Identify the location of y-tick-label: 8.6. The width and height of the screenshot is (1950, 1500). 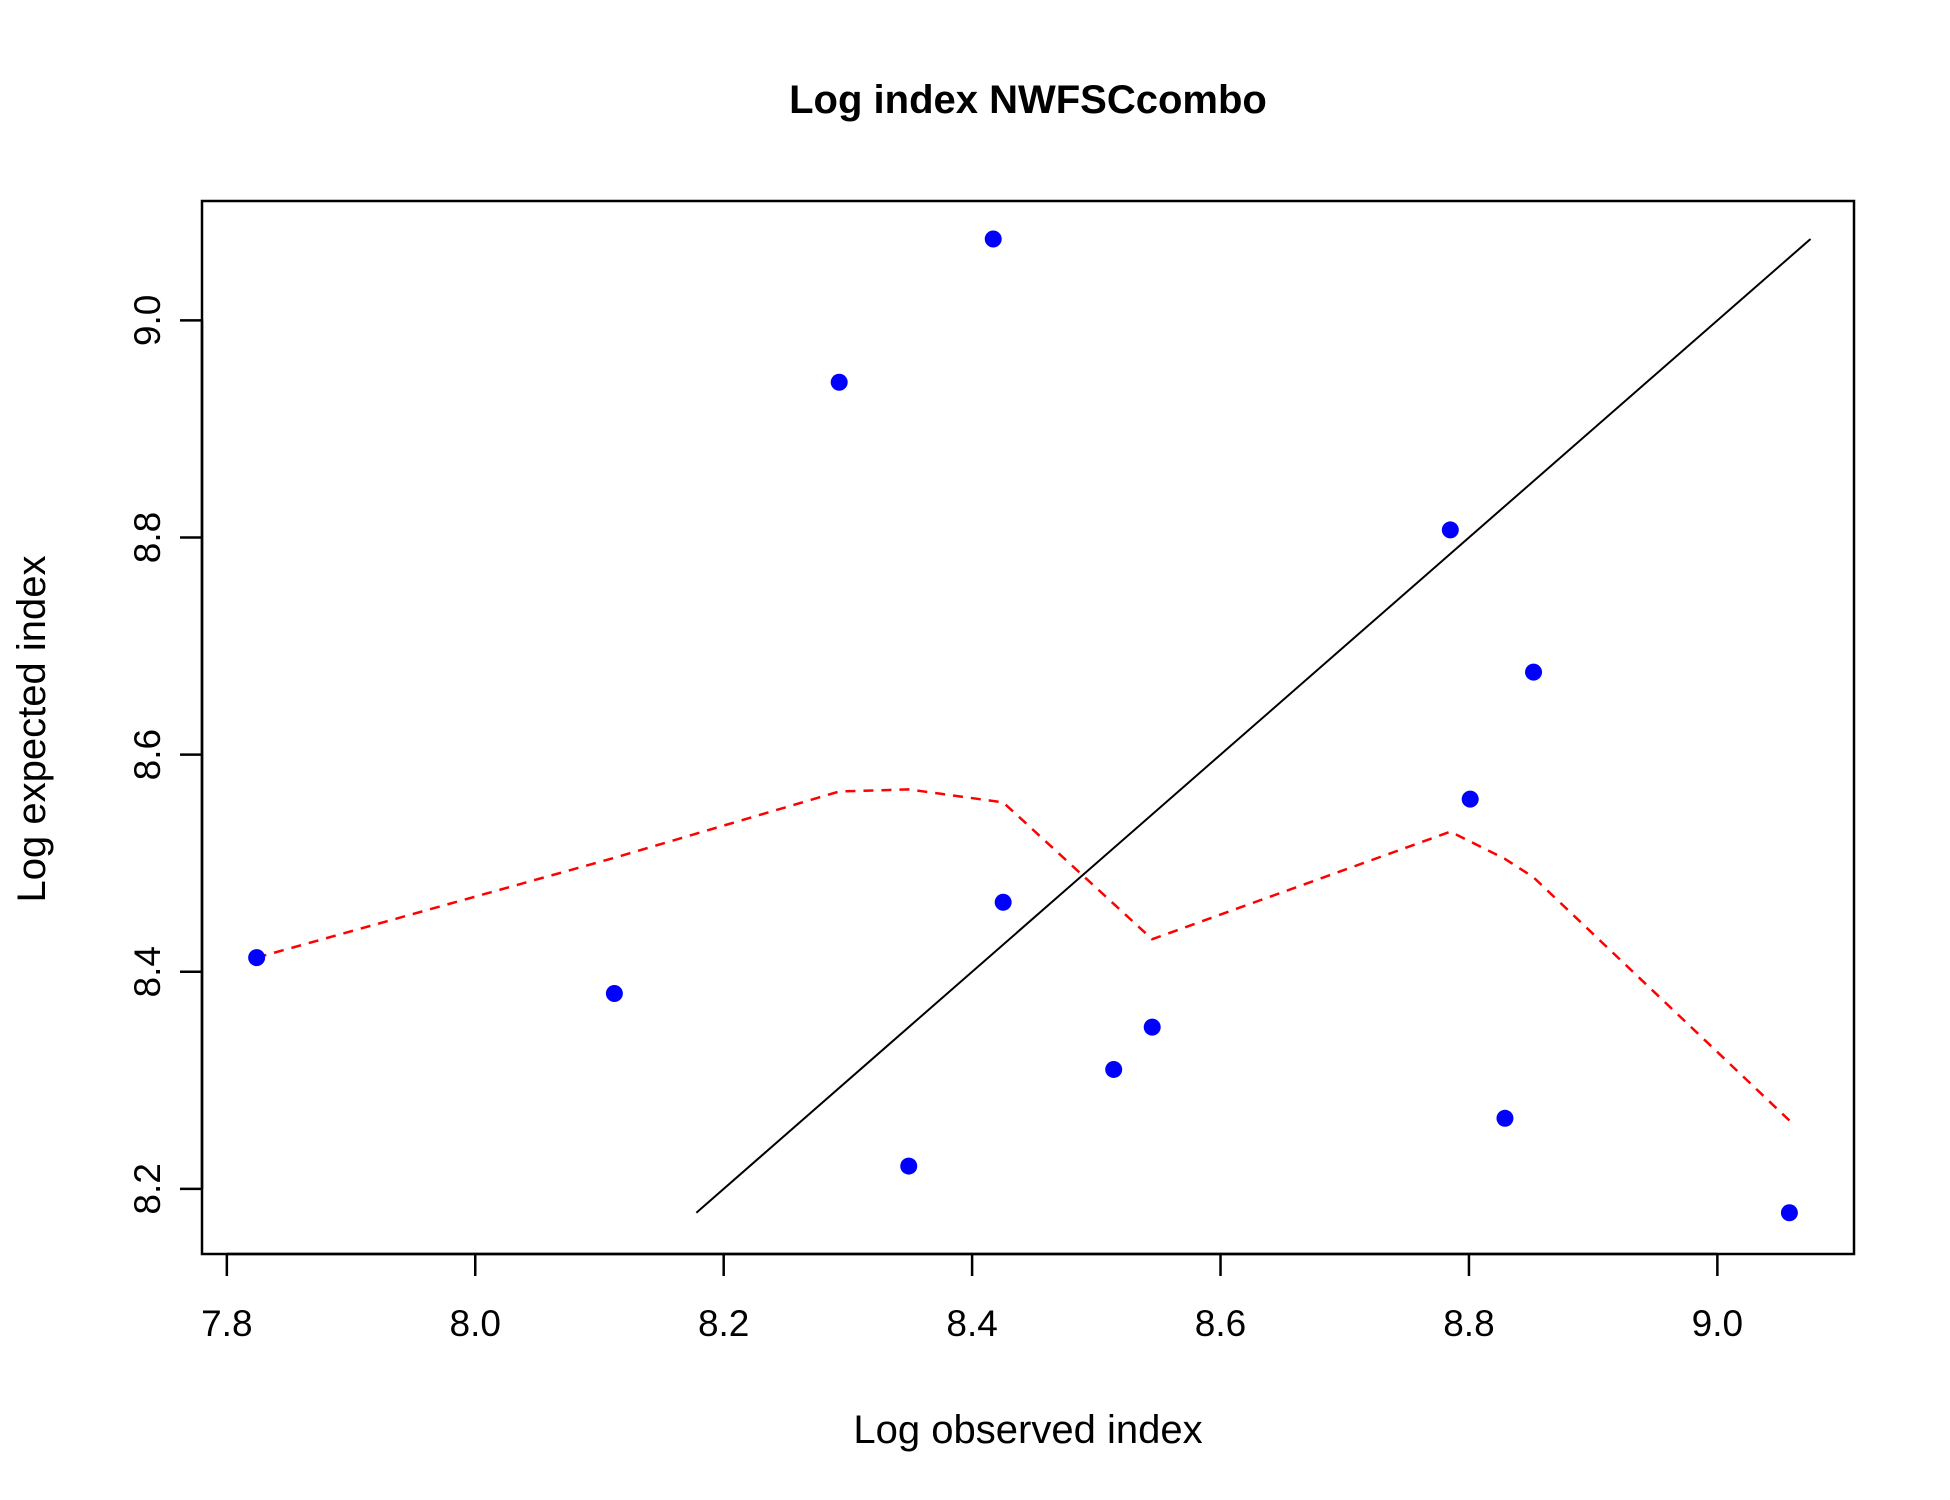
(147, 754).